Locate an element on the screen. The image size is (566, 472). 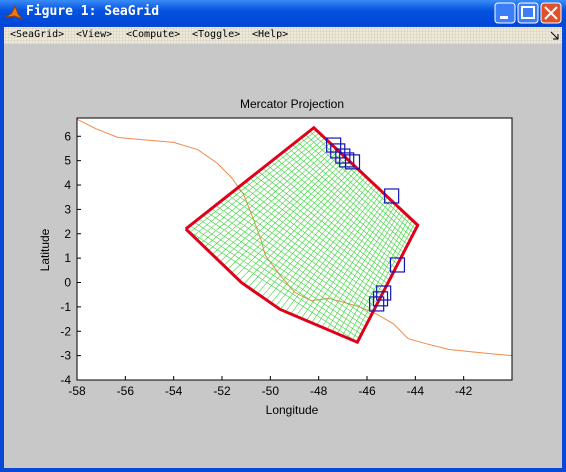
menu-item: <Compute> is located at coordinates (153, 34).